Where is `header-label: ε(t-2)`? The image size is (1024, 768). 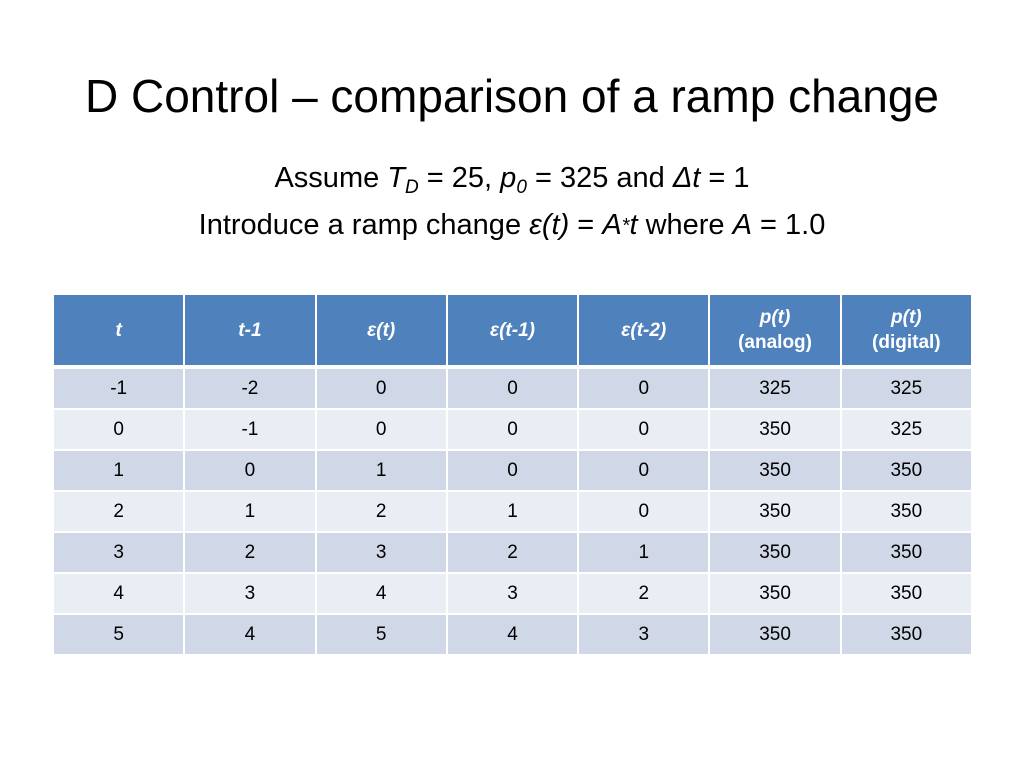 header-label: ε(t-2) is located at coordinates (644, 330).